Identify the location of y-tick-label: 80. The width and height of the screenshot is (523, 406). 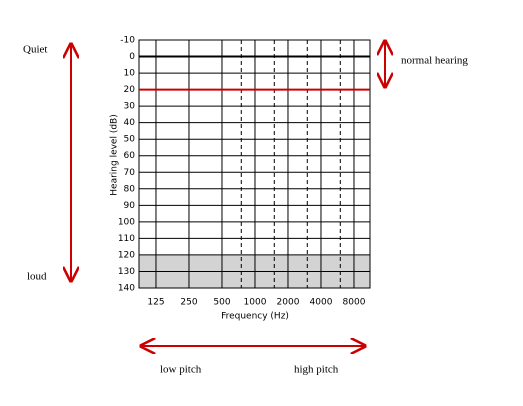
(130, 189).